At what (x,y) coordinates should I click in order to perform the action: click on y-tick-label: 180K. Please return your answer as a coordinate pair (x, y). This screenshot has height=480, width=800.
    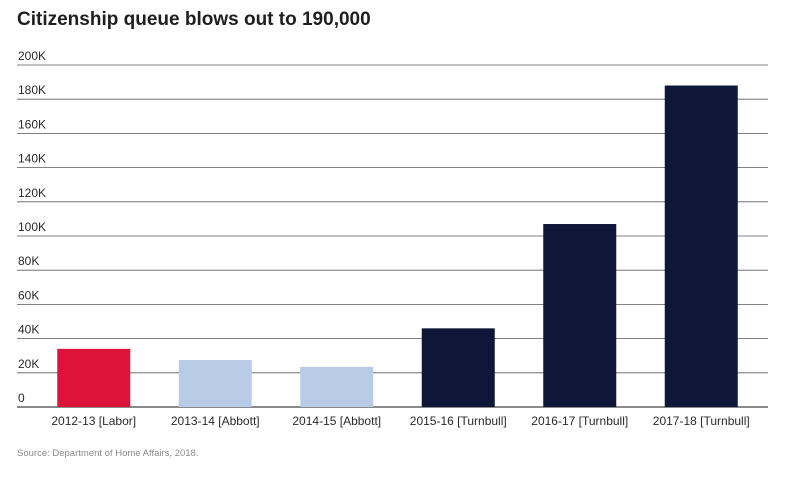
    Looking at the image, I should click on (32, 90).